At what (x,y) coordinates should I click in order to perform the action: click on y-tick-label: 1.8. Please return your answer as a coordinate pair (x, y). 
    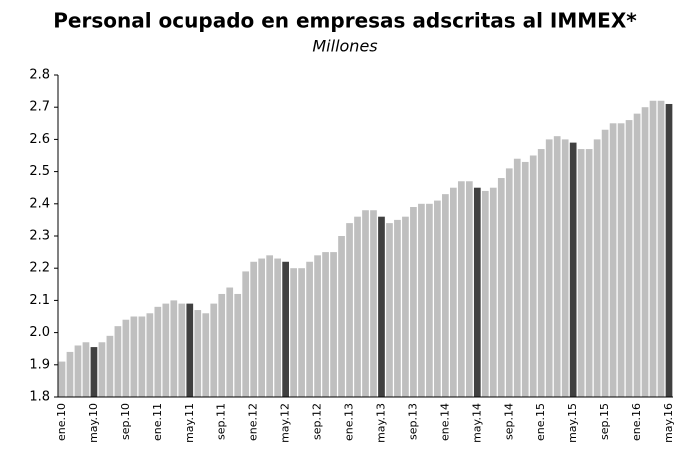
    Looking at the image, I should click on (39, 397).